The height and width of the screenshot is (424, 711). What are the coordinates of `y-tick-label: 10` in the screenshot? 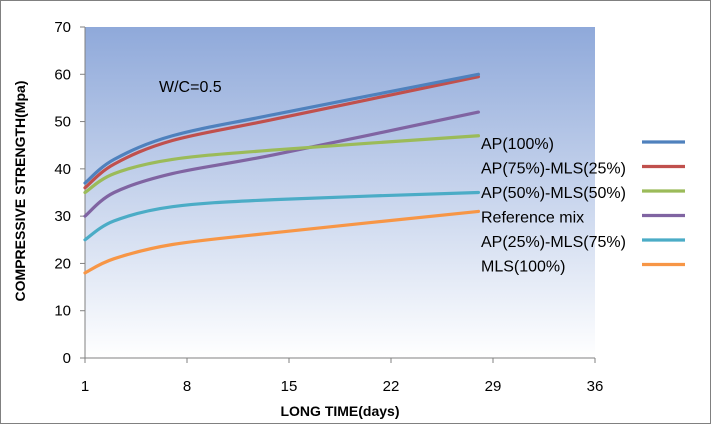 It's located at (62, 311).